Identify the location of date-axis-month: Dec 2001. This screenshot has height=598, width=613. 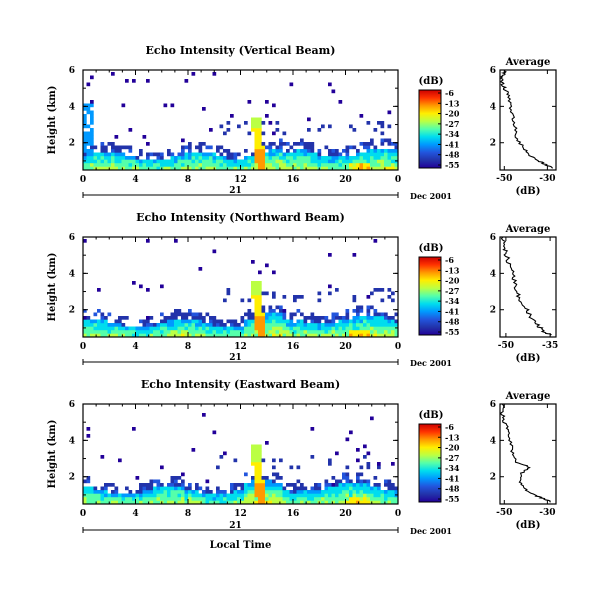
(431, 196).